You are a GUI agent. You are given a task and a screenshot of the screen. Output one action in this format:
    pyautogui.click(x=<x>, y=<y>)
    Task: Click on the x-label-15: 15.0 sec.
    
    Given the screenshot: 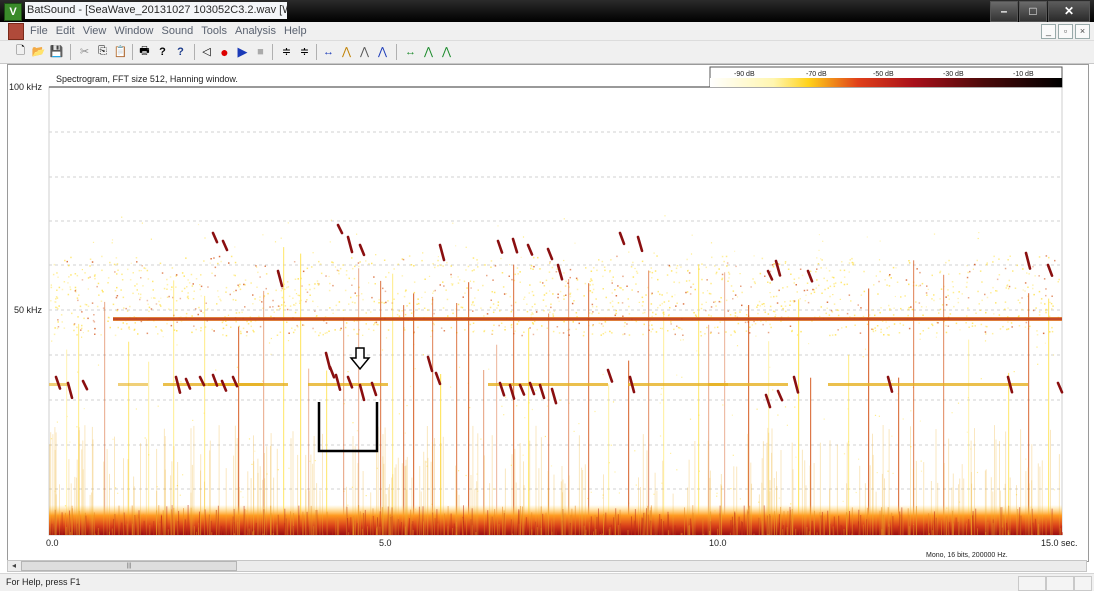 What is the action you would take?
    pyautogui.click(x=1059, y=543)
    